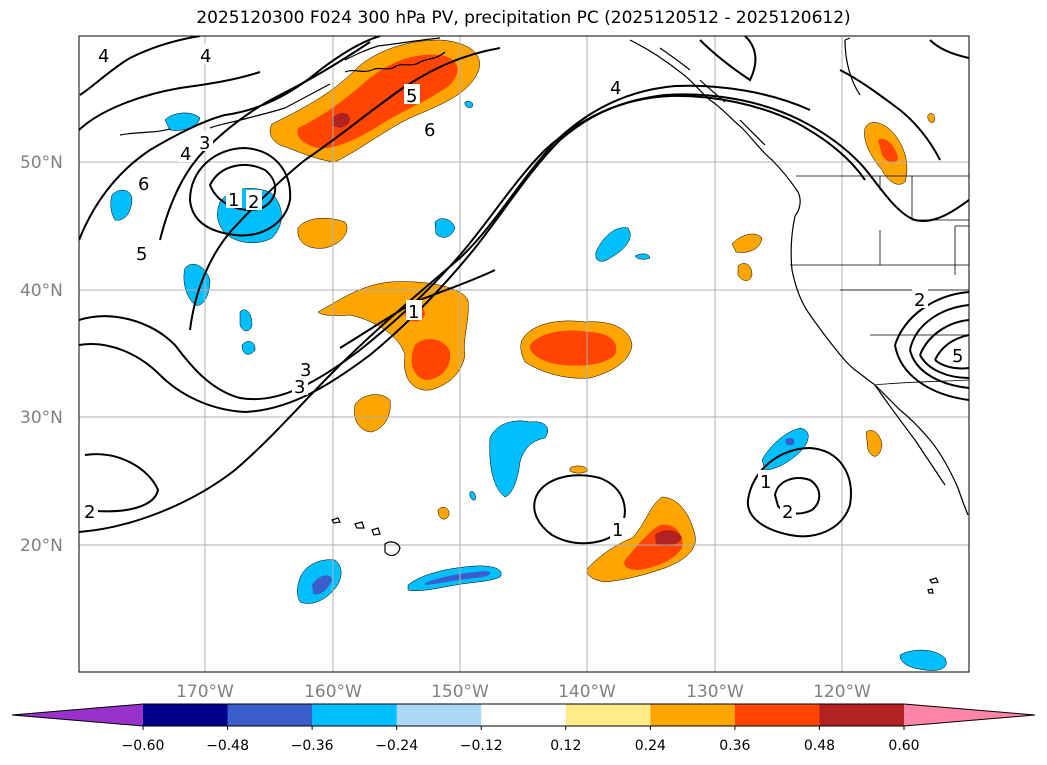 The width and height of the screenshot is (1047, 765). I want to click on lat-label: 50°N, so click(41, 163).